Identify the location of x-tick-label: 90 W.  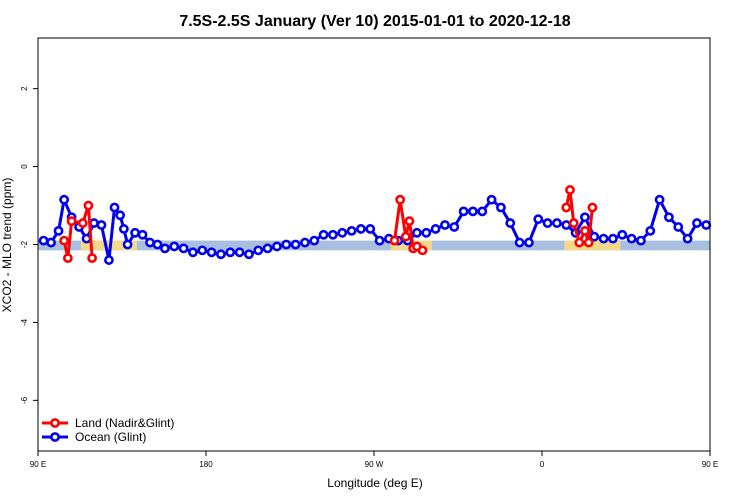
(374, 464).